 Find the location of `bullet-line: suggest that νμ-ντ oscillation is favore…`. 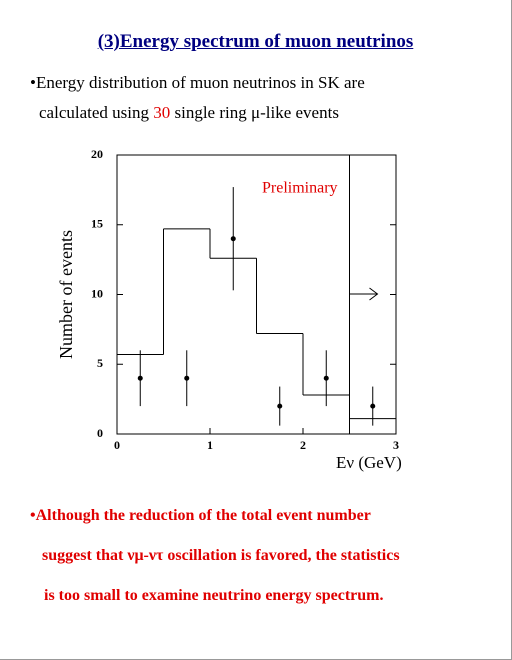

bullet-line: suggest that νμ-ντ oscillation is favore… is located at coordinates (221, 555).